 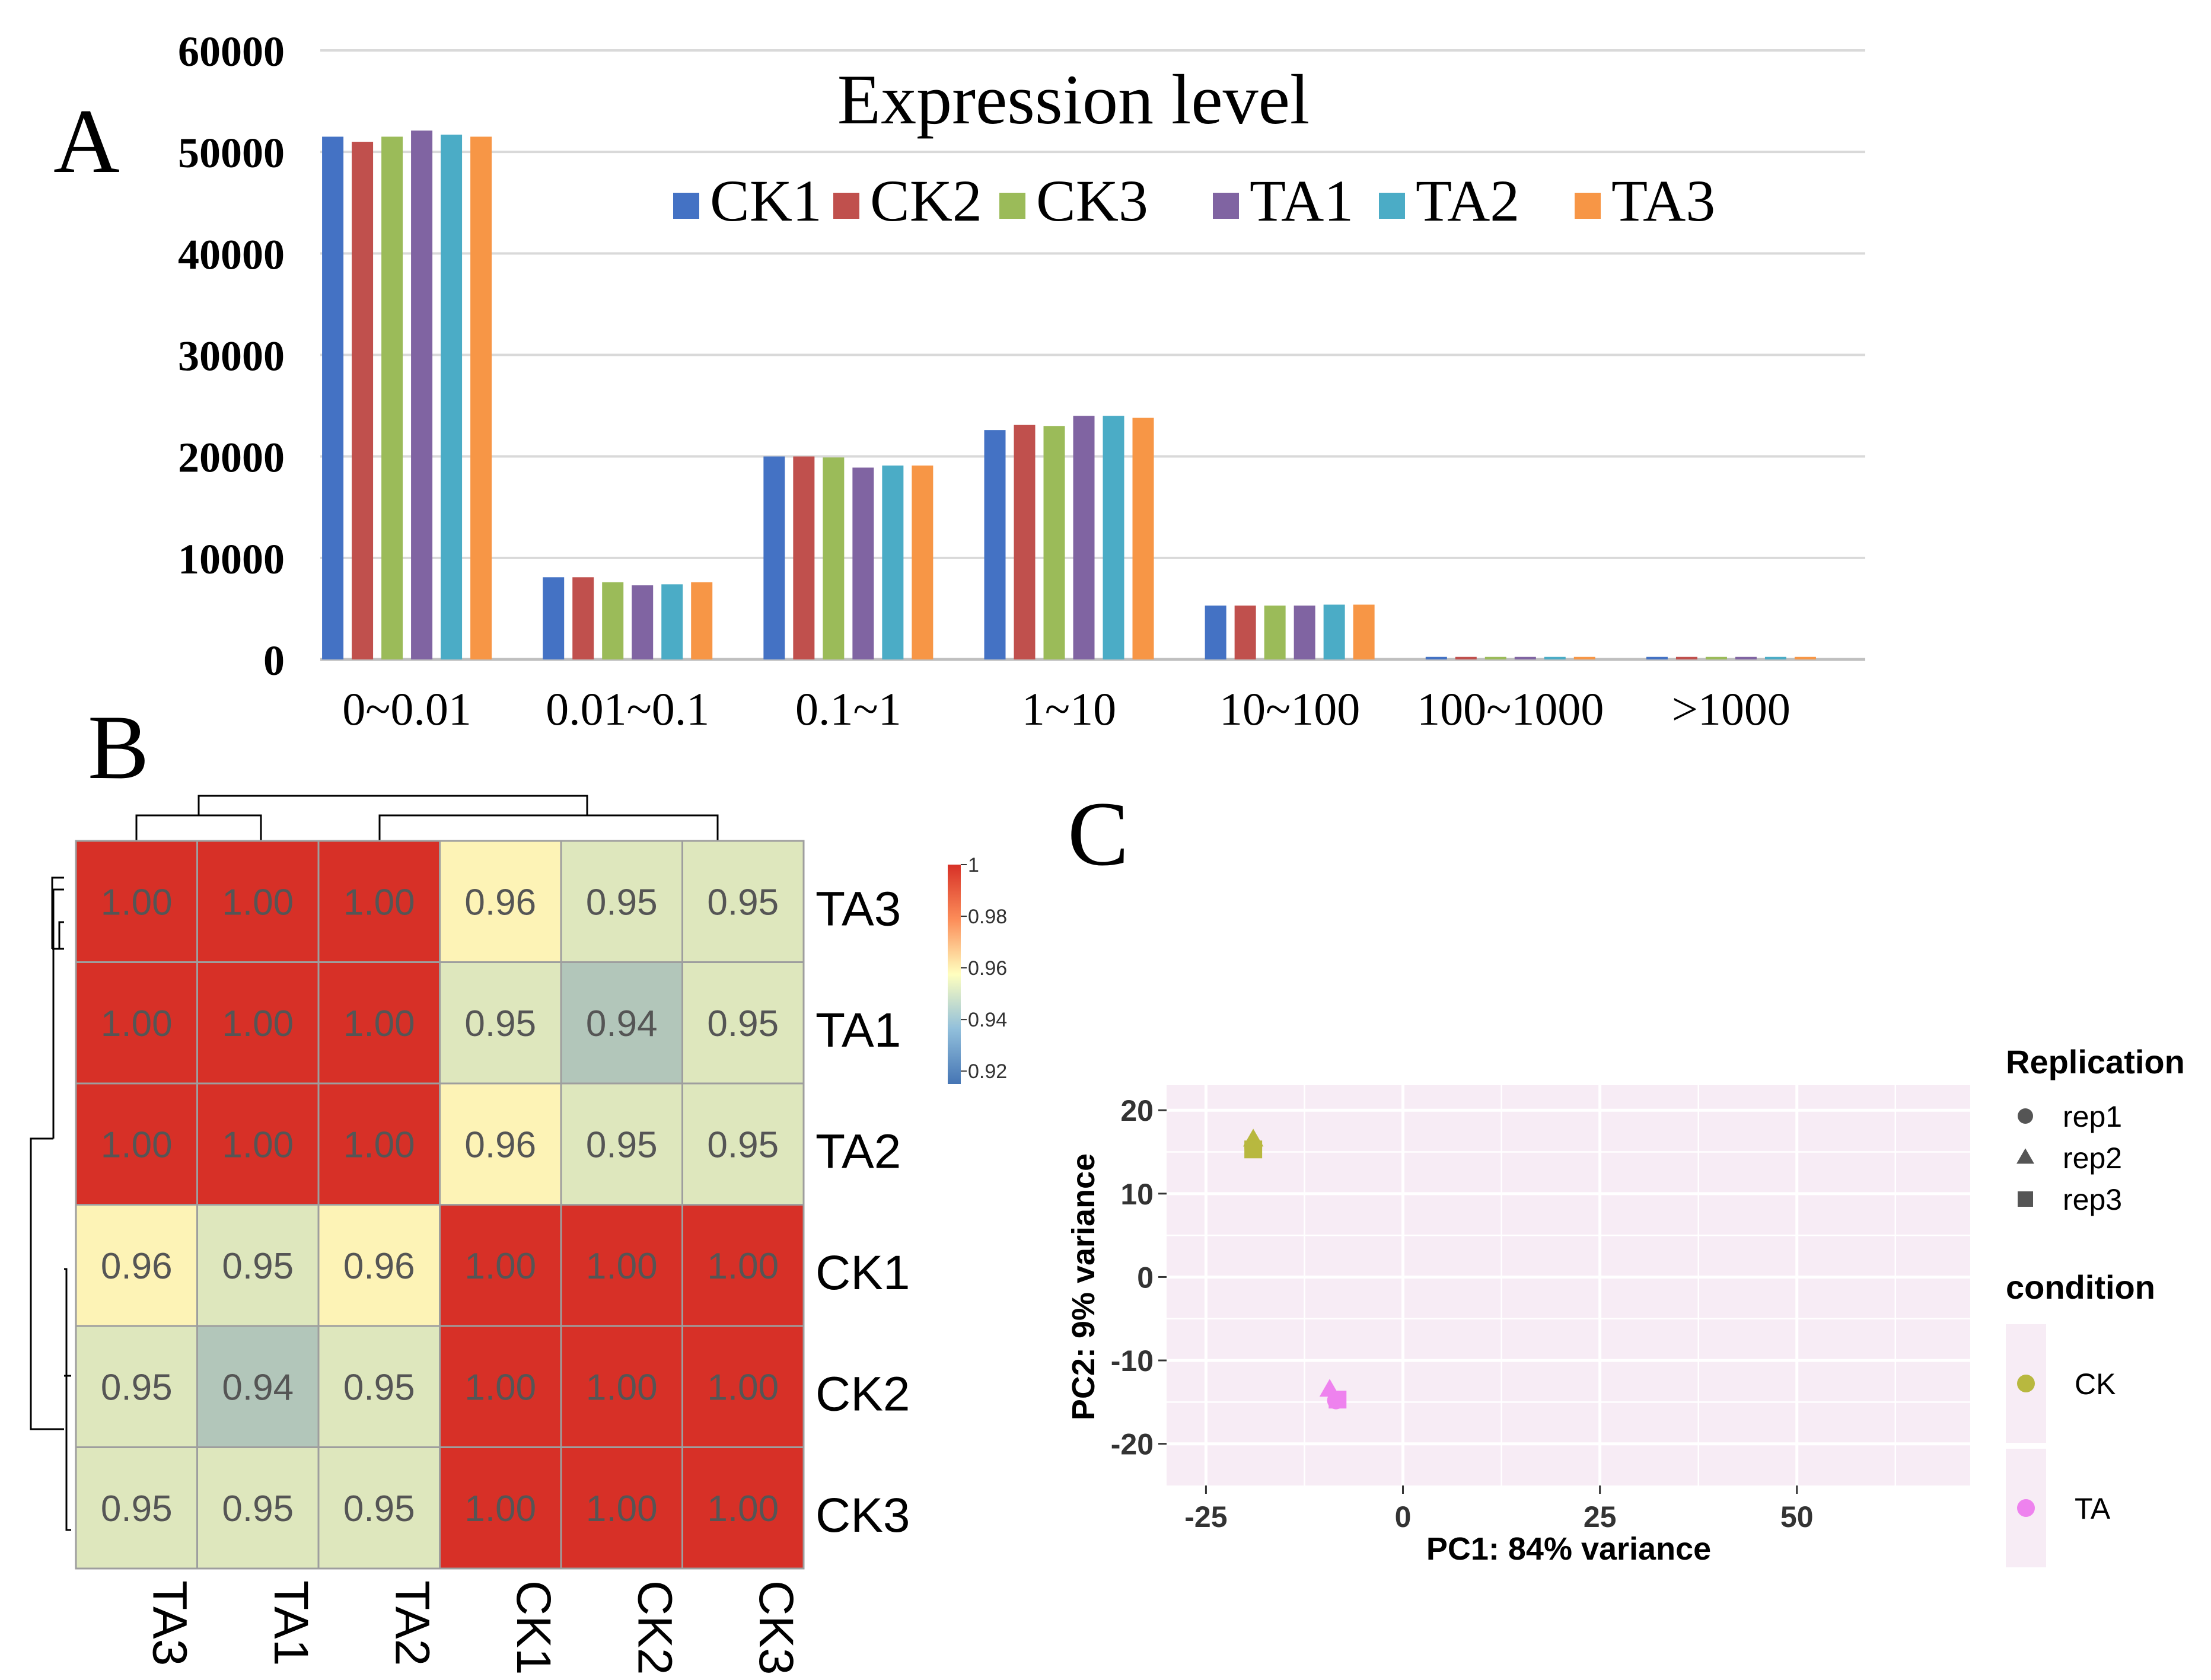 What do you see at coordinates (987, 968) in the screenshot?
I see `colorbar-tick-label: 0.96` at bounding box center [987, 968].